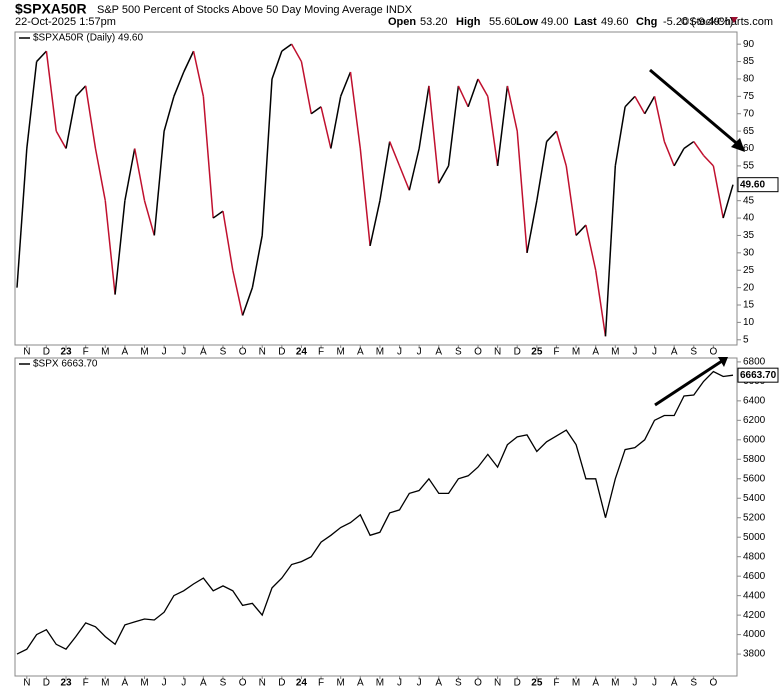 The height and width of the screenshot is (690, 780). What do you see at coordinates (527, 22) in the screenshot?
I see `quote-label: Low` at bounding box center [527, 22].